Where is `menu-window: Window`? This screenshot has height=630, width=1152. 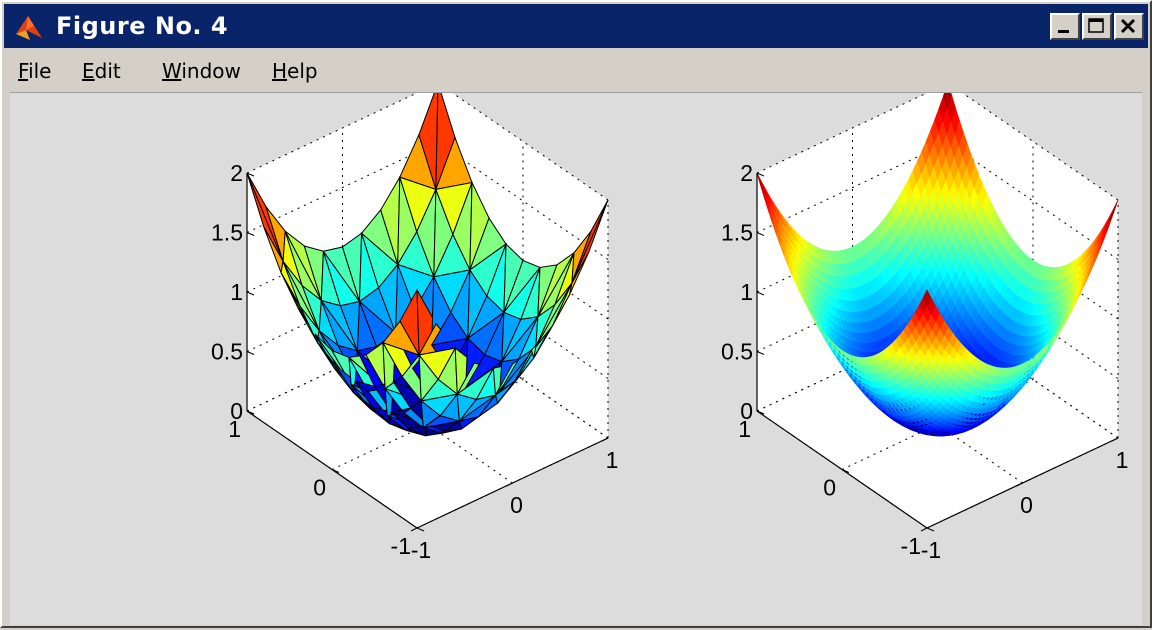 menu-window: Window is located at coordinates (201, 71).